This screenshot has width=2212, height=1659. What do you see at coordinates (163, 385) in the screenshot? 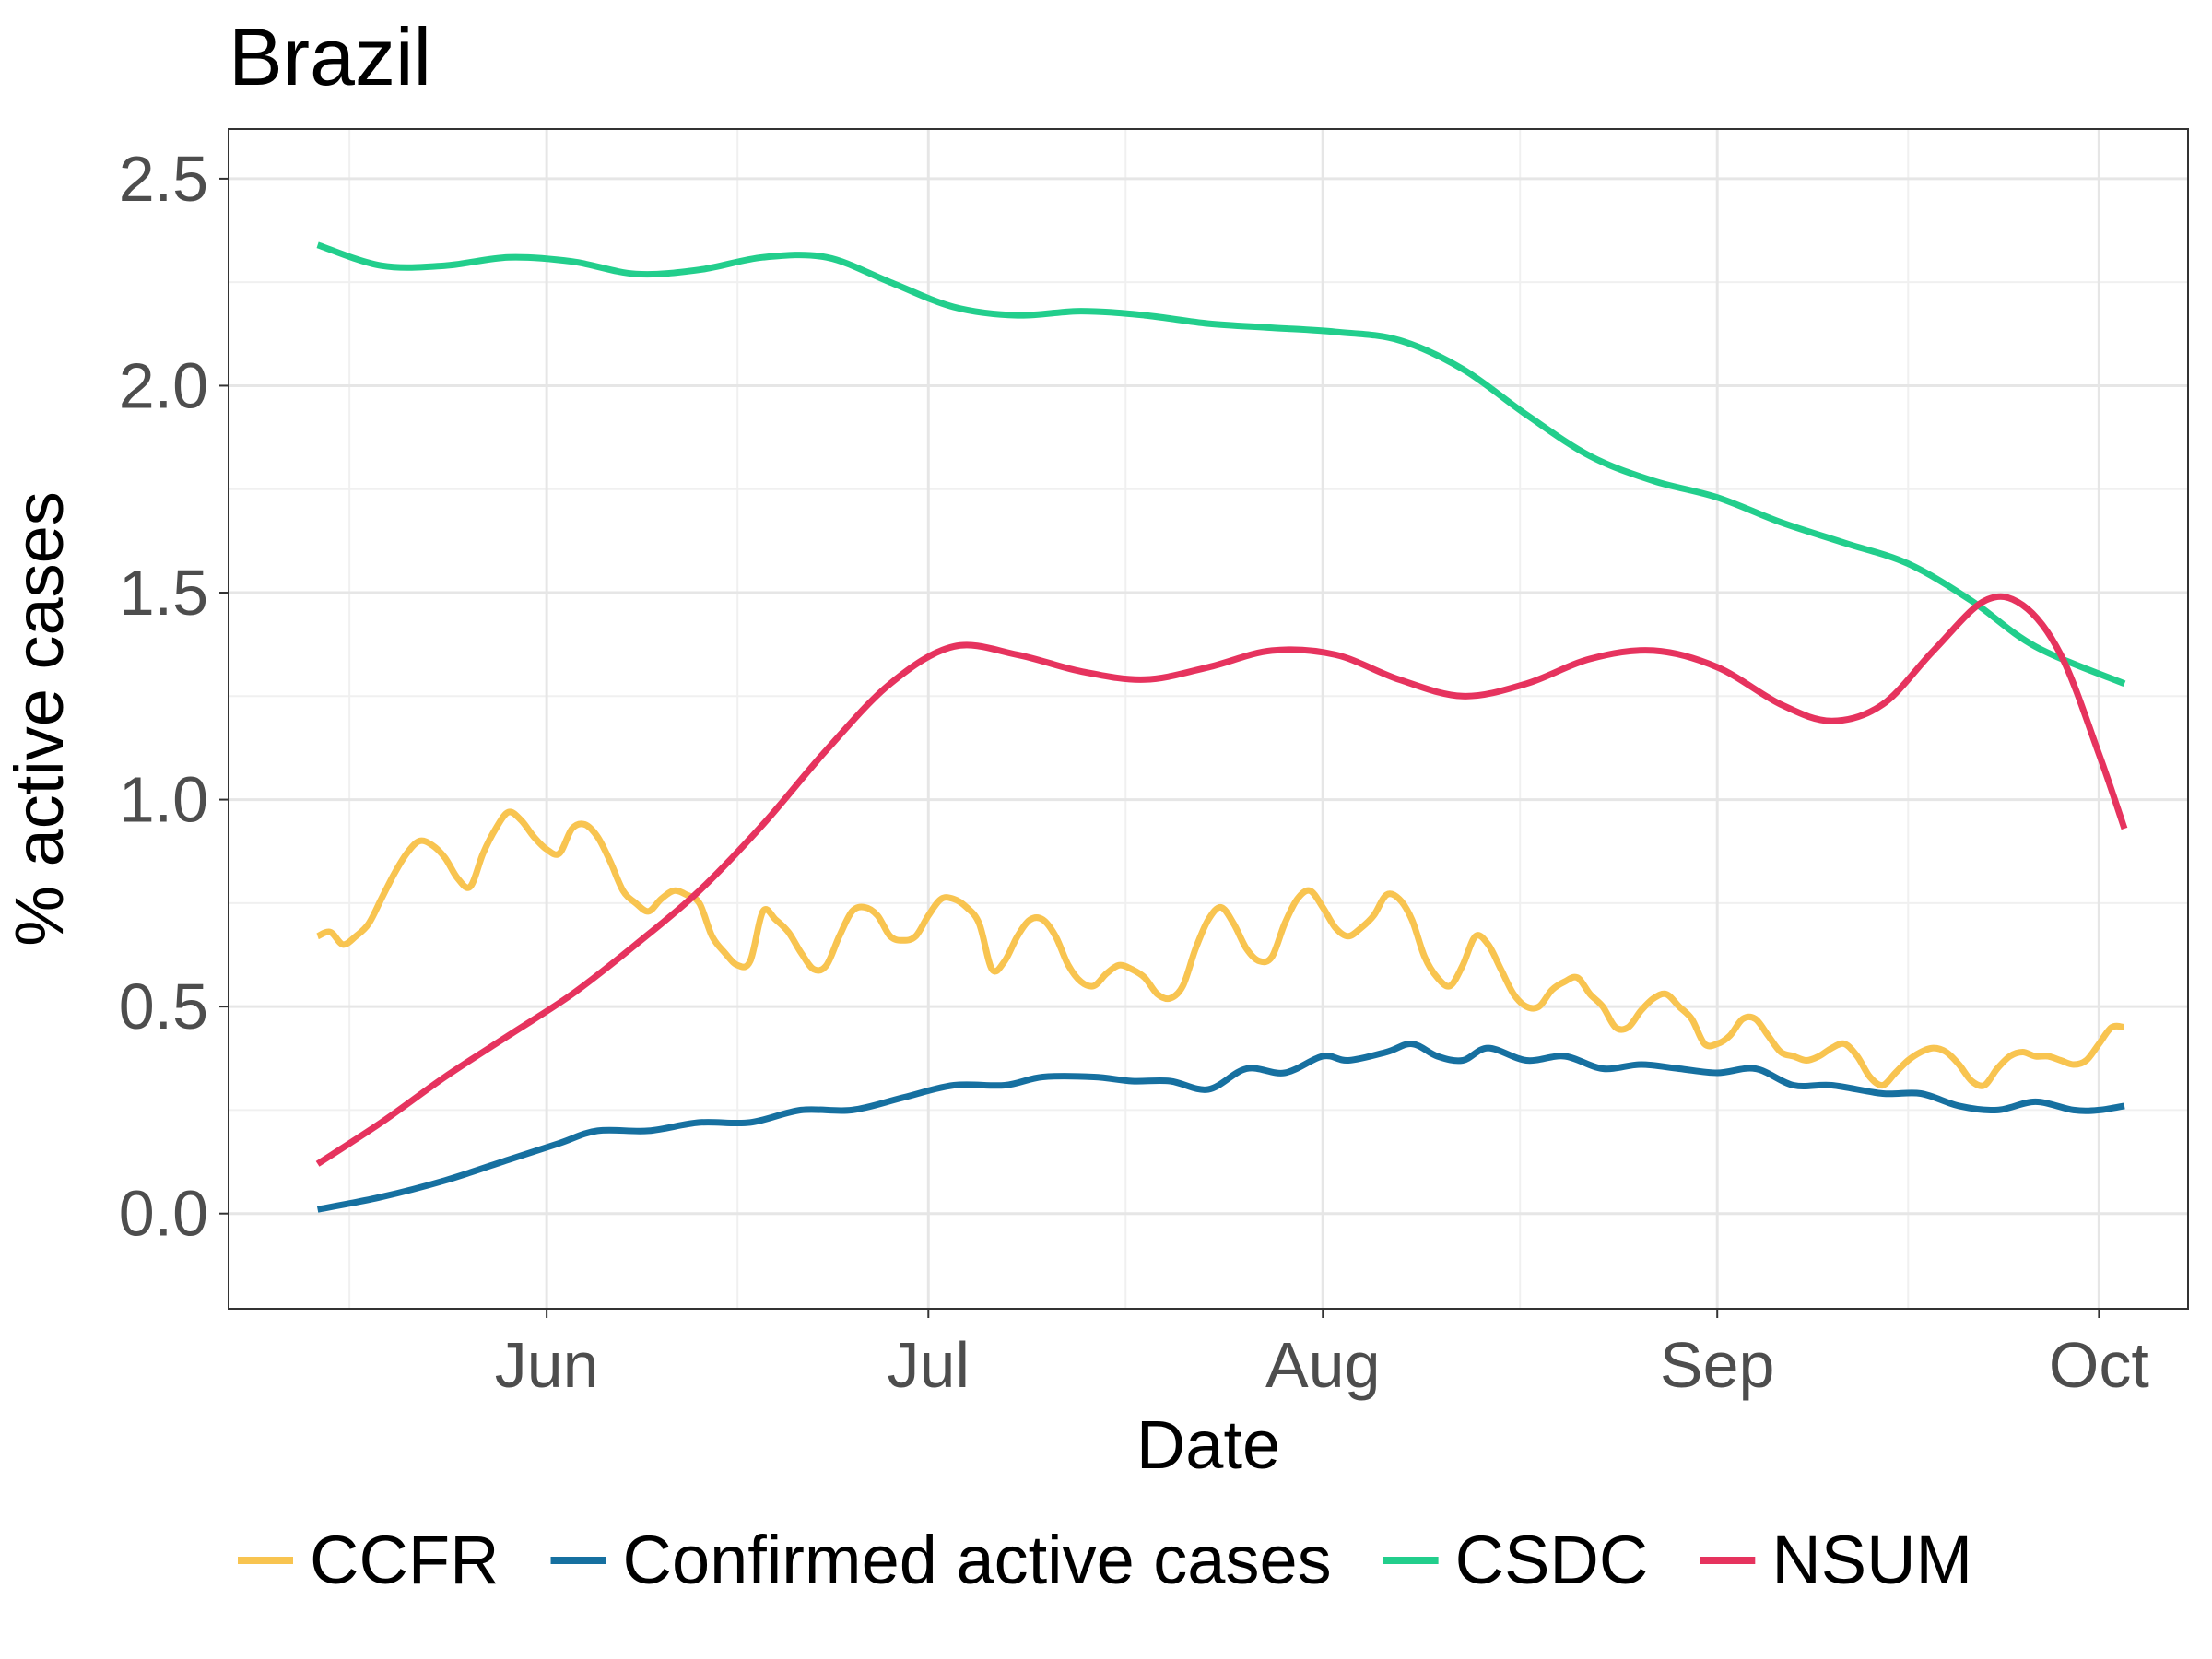
I see `y-tick-label: 2.0` at bounding box center [163, 385].